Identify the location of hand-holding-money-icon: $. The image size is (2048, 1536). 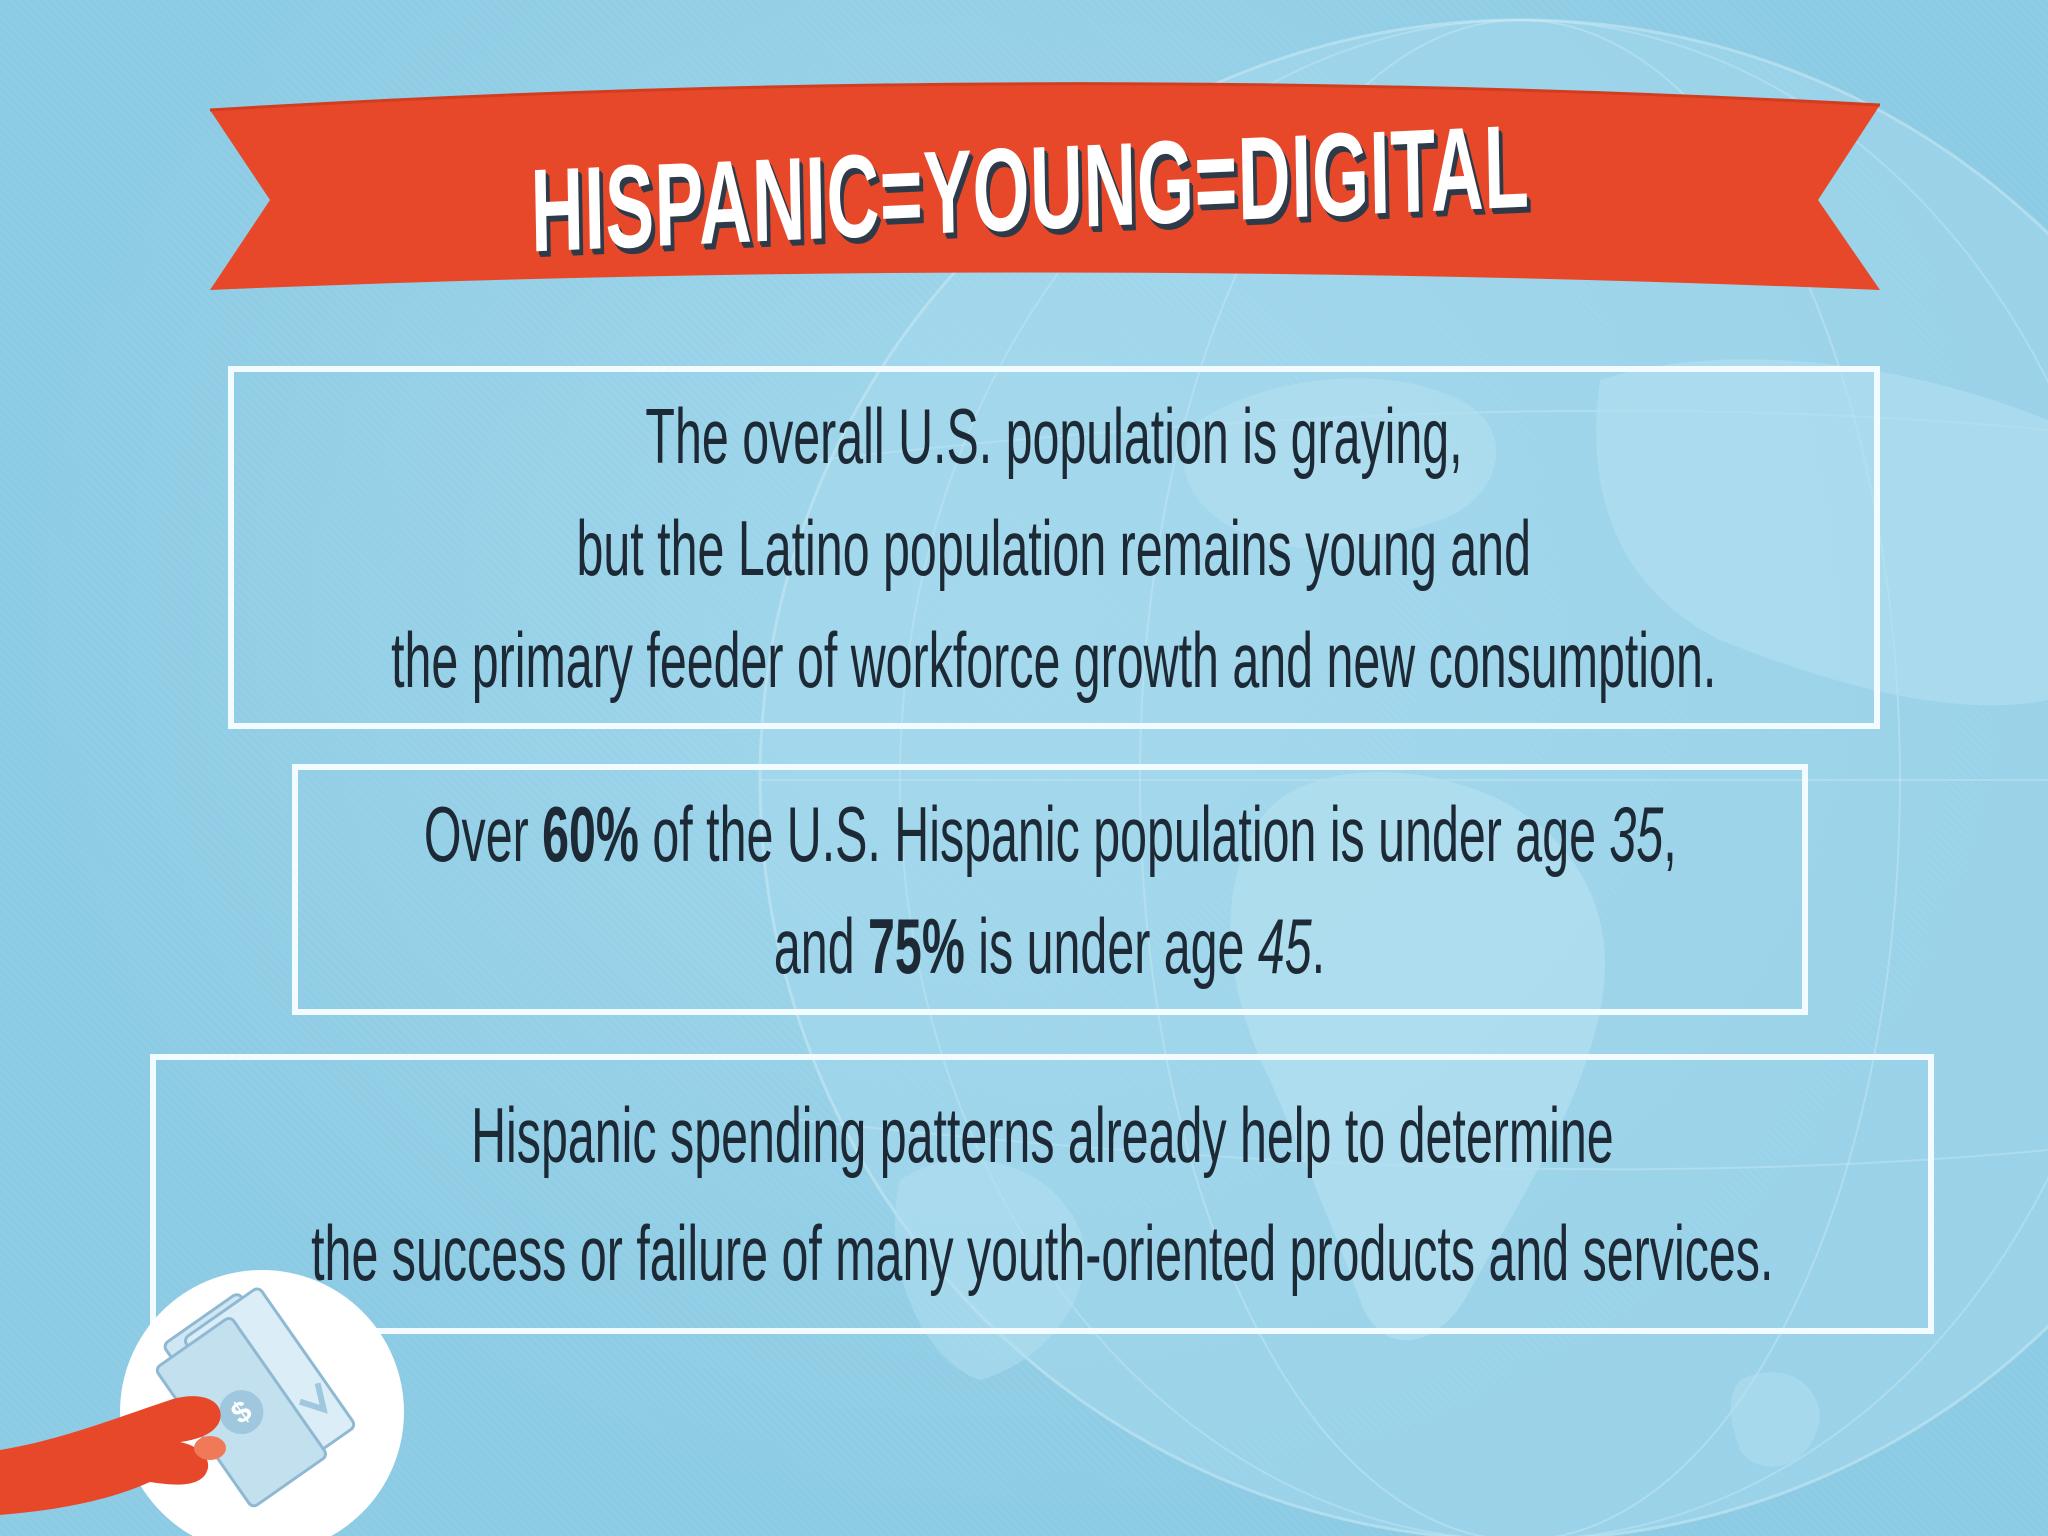
(202, 1403).